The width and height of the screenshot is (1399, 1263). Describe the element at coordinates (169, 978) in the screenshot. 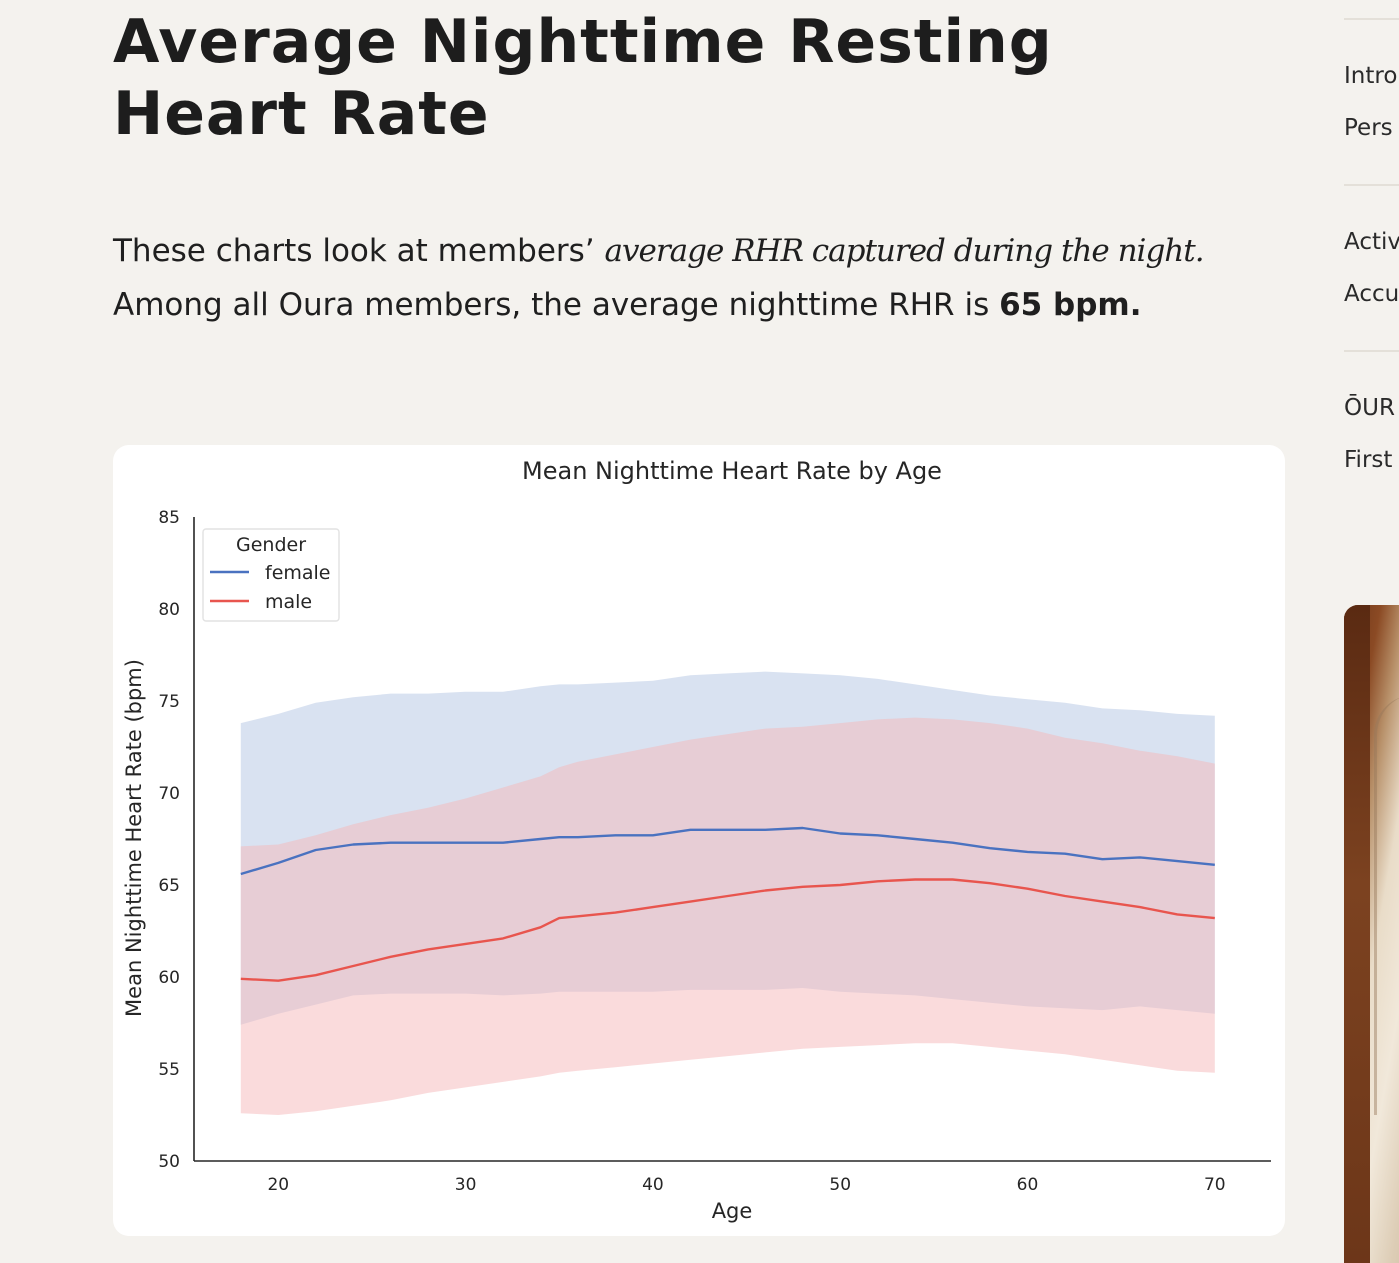

I see `y-tick-label: 60` at that location.